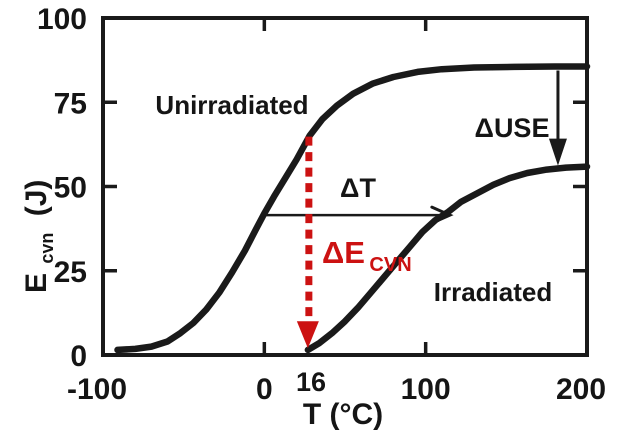  Describe the element at coordinates (512, 128) in the screenshot. I see `delta-use-annotation-label: ΔUSE` at that location.